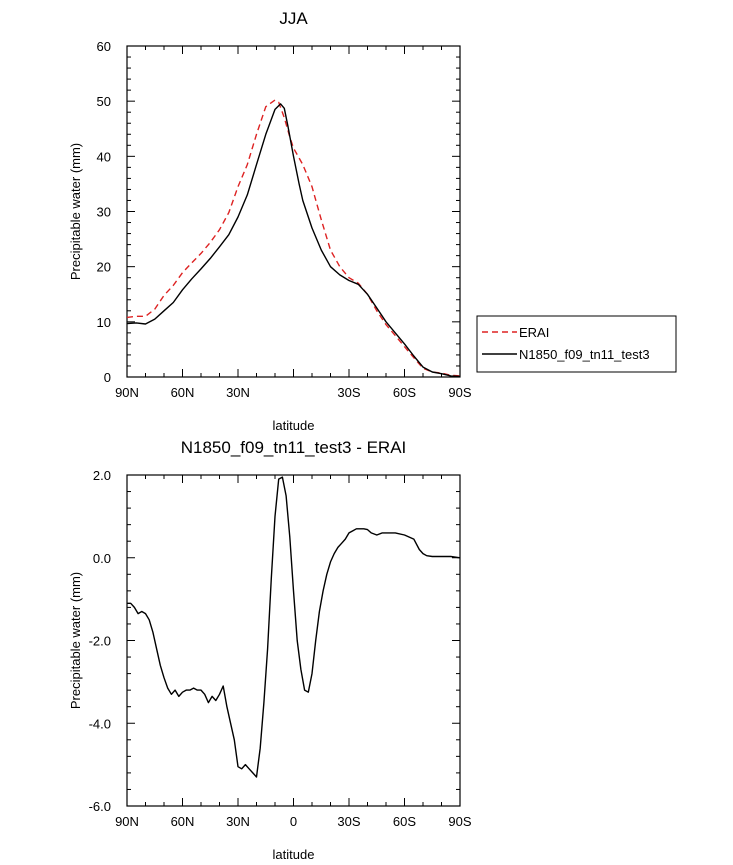 This screenshot has height=865, width=733. Describe the element at coordinates (104, 322) in the screenshot. I see `y-tick-label: 10` at that location.